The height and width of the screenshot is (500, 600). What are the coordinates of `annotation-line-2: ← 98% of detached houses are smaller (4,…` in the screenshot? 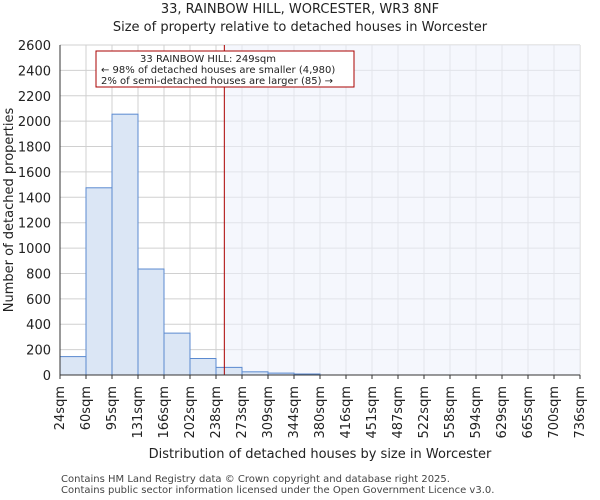 It's located at (218, 70).